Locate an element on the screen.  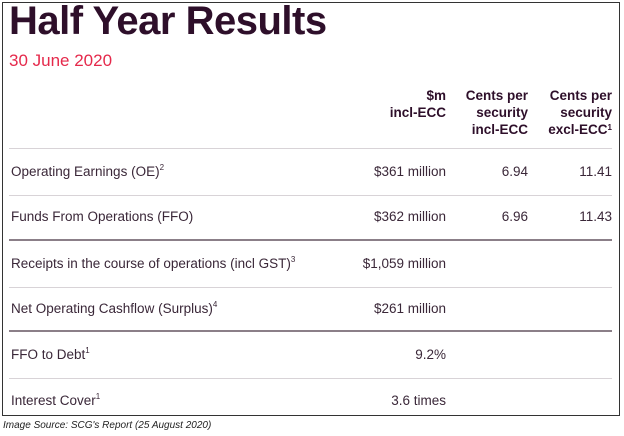
column-header-cents-excl-line1: Cents per is located at coordinates (580, 95).